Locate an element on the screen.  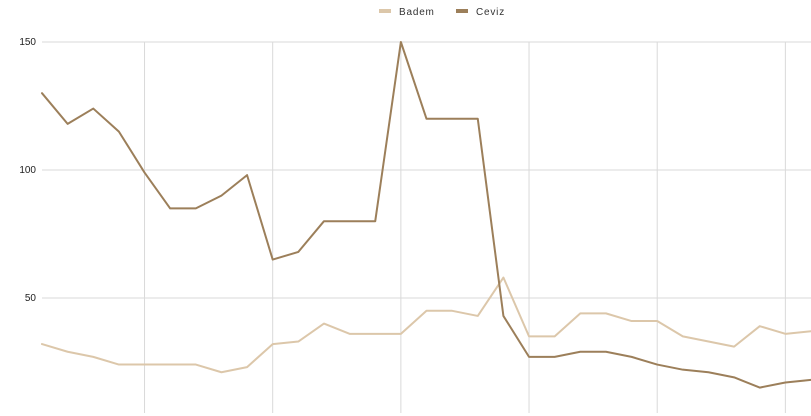
y-axis-ticks: 50 100 150 is located at coordinates (27, 170).